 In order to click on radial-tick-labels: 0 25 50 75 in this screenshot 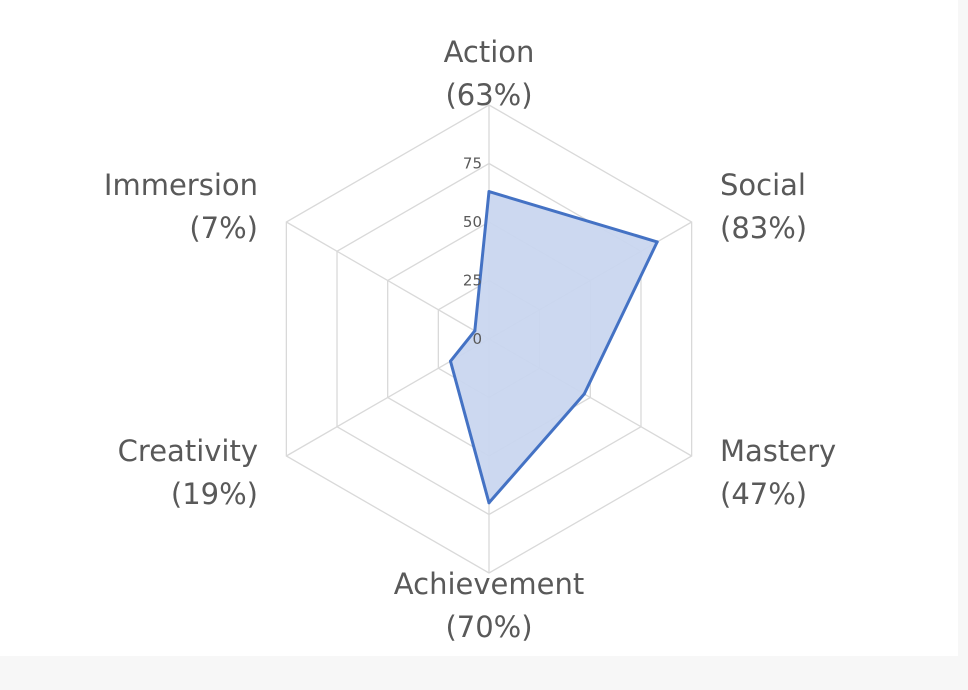, I will do `click(472, 252)`.